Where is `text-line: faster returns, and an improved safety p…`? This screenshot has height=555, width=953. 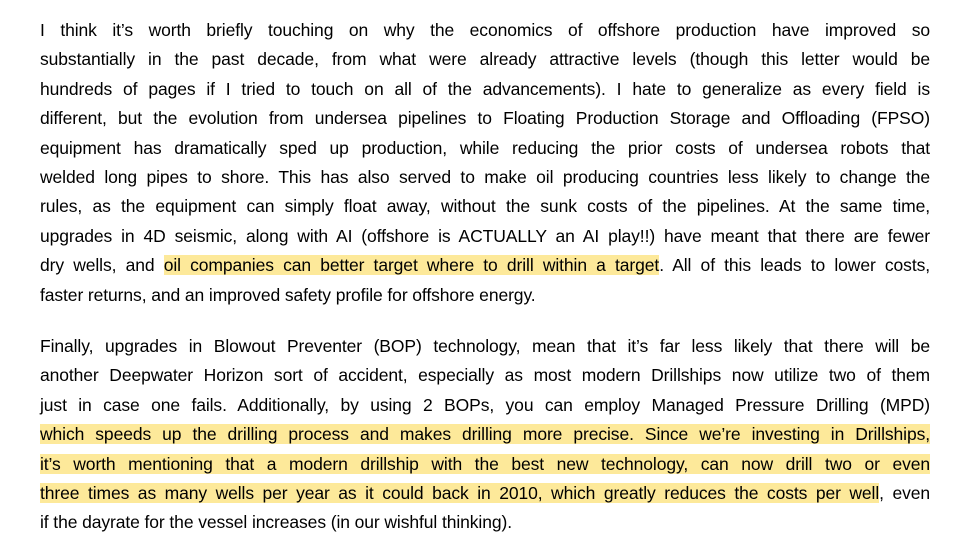
text-line: faster returns, and an improved safety p… is located at coordinates (288, 294).